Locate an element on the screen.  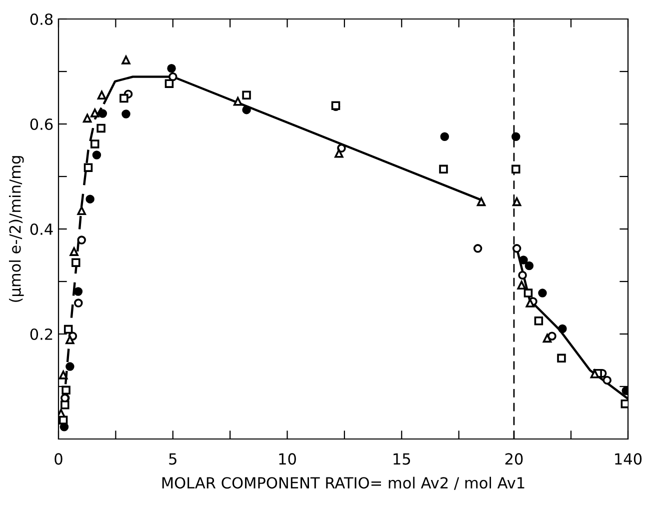
y-tick-label: 0.6 is located at coordinates (41, 124).